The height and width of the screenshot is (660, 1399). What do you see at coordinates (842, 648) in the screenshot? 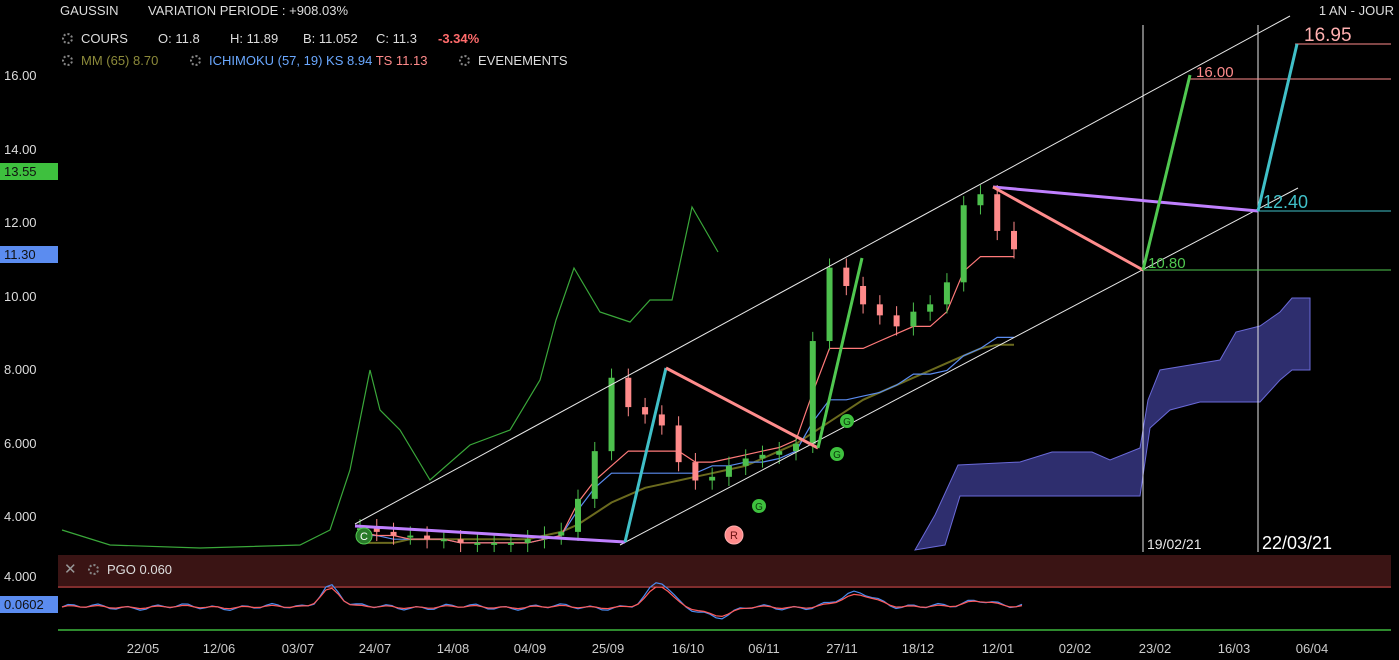
I see `x-tick: 27/11` at bounding box center [842, 648].